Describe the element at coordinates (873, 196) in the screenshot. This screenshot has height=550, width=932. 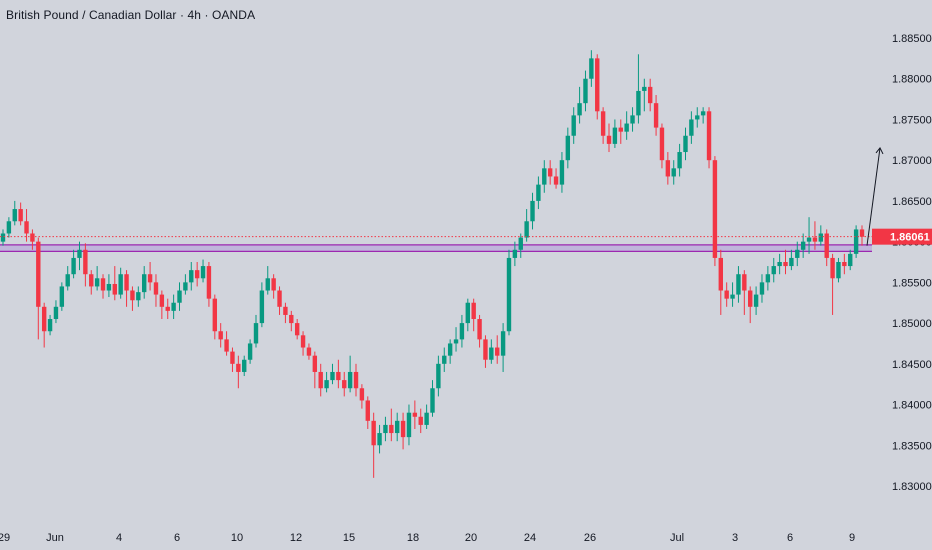
I see `projection-arrow` at that location.